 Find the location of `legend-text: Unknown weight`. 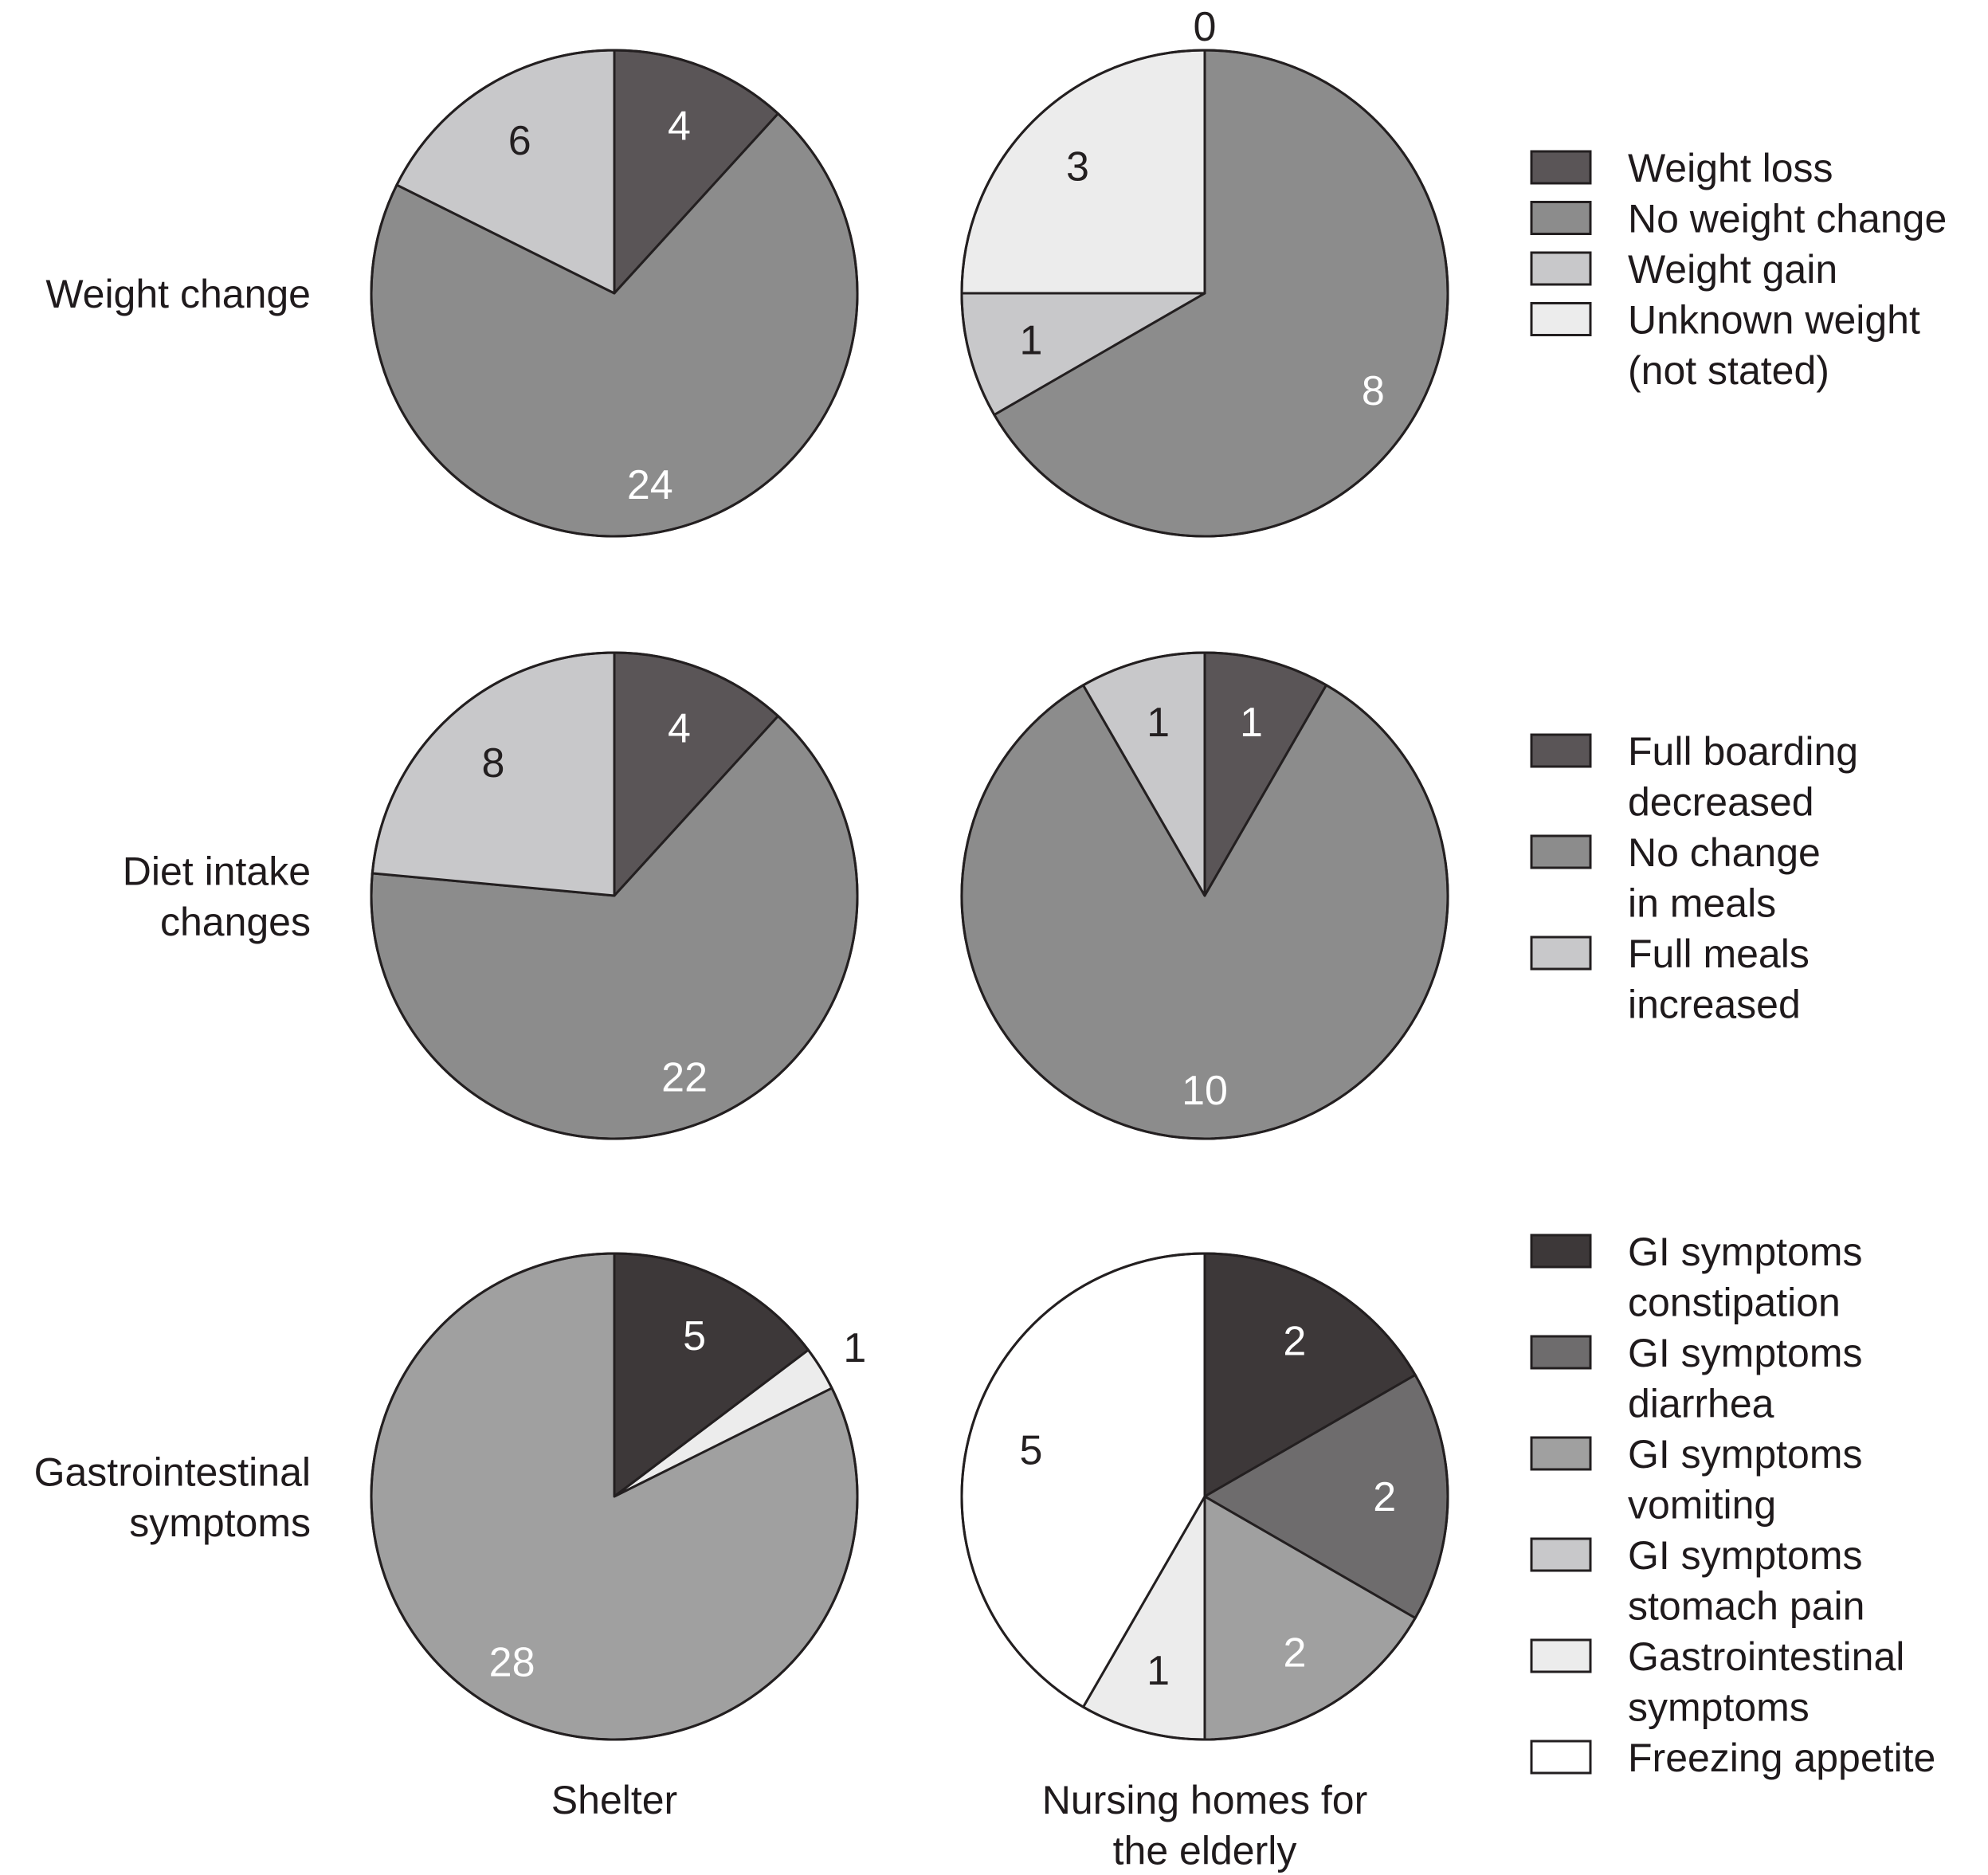

legend-text: Unknown weight is located at coordinates (1774, 320).